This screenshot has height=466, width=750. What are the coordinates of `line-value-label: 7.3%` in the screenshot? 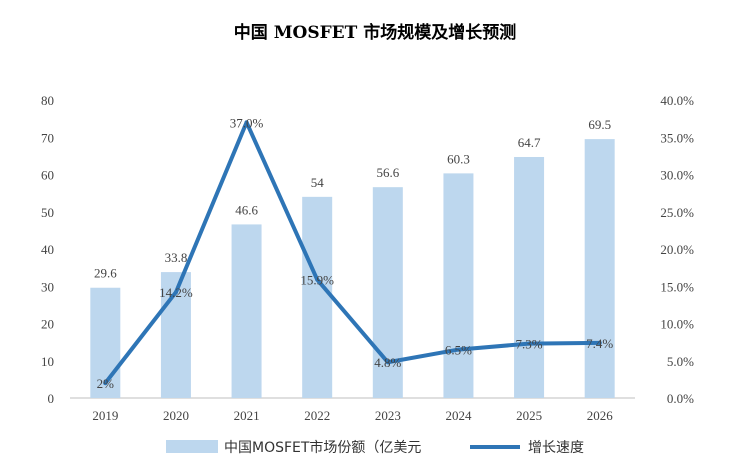 It's located at (529, 344).